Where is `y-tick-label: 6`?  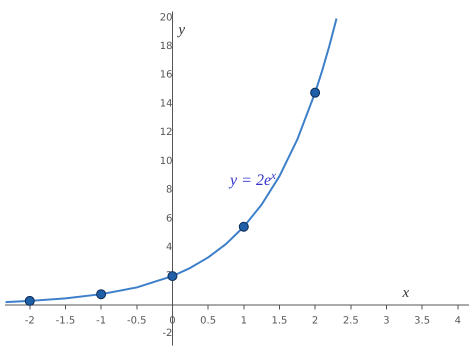 y-tick-label: 6 is located at coordinates (169, 218).